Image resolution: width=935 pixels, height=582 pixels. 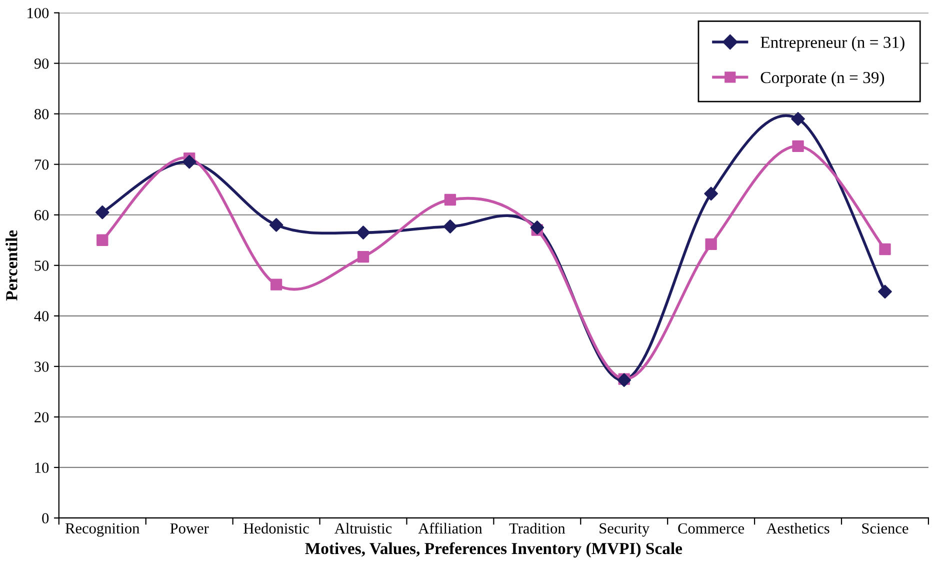 I want to click on y-tick-label: 10, so click(x=42, y=467).